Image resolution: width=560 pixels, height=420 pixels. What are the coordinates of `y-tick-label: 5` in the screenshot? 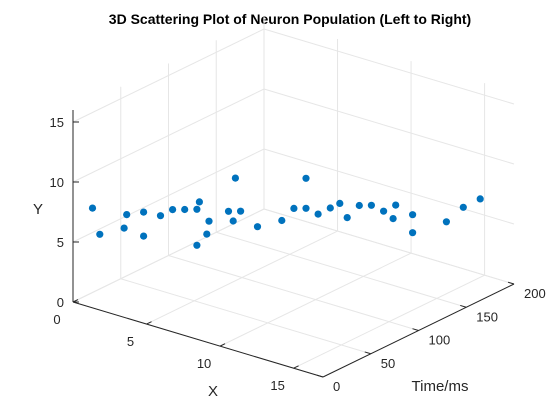 It's located at (60, 242).